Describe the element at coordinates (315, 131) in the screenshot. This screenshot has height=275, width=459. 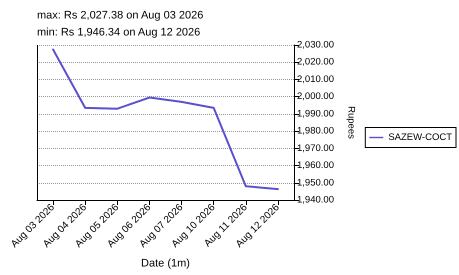
I see `y-tick-label: 1,980.00` at that location.